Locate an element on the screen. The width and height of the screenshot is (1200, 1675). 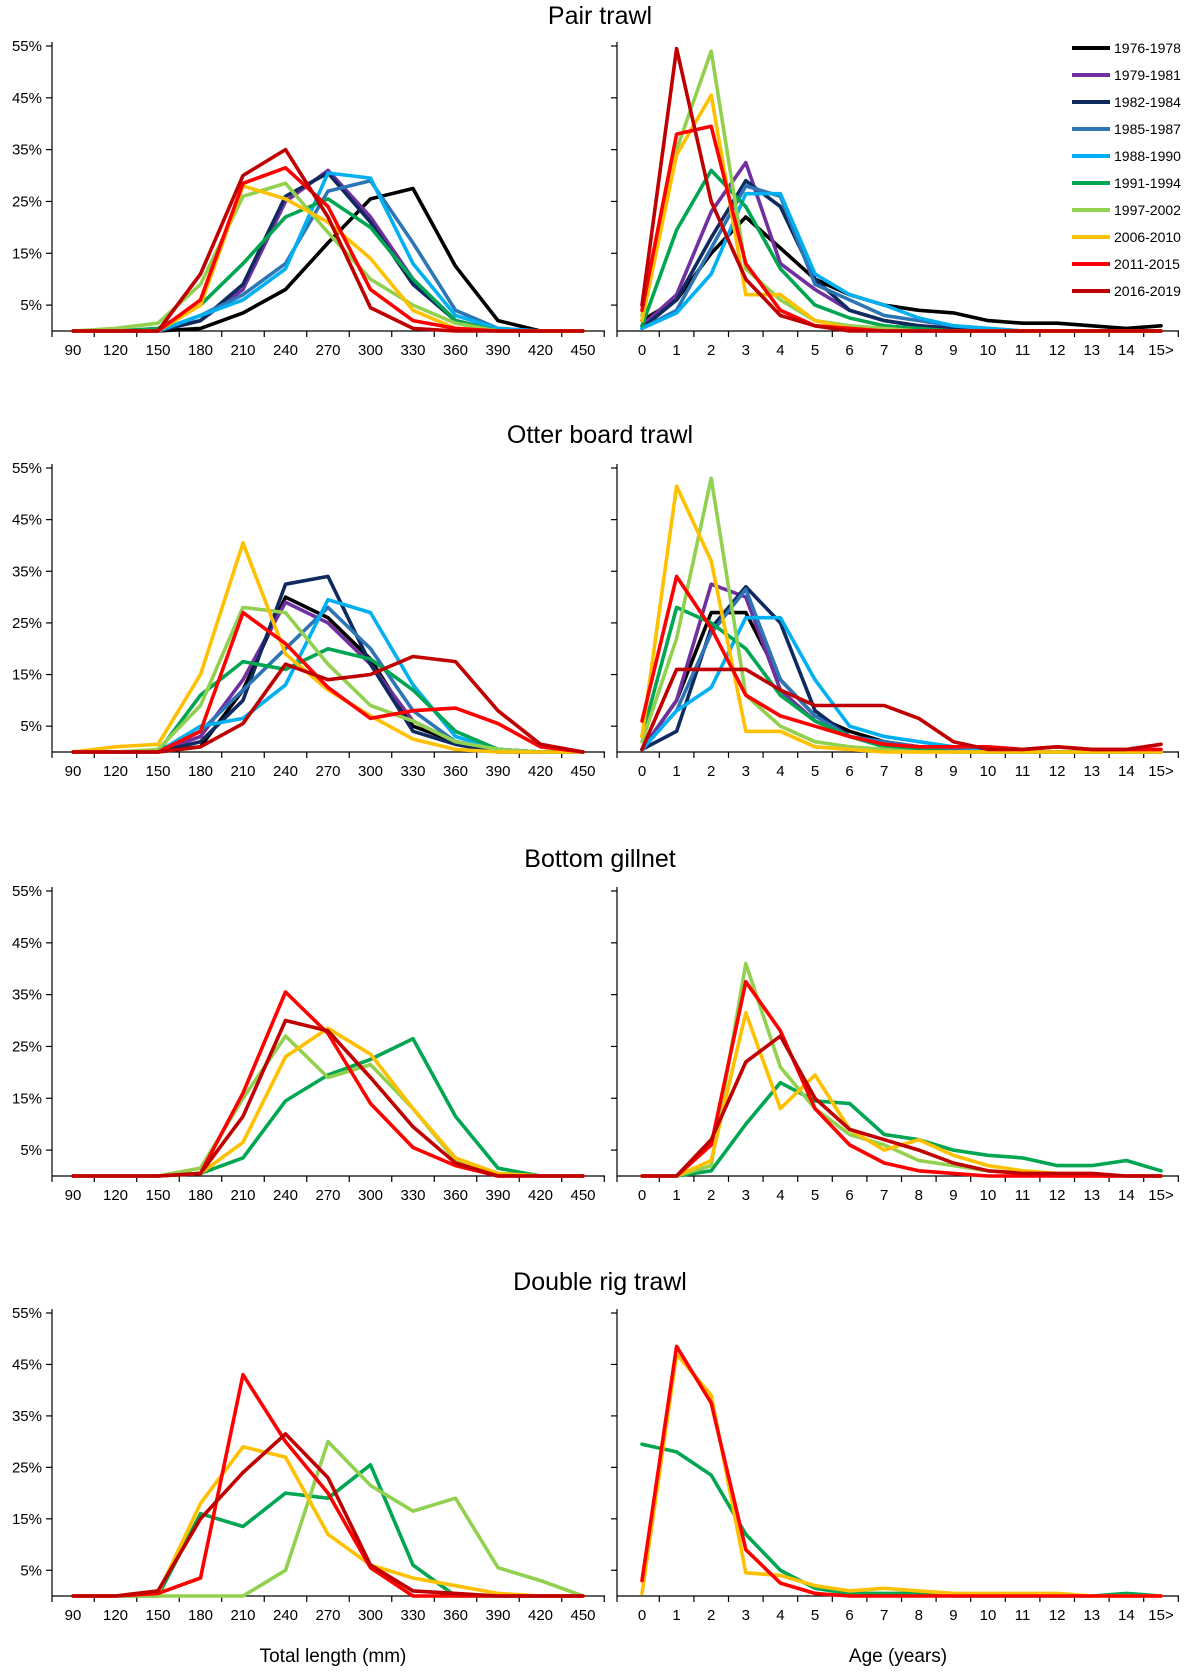
panel-double-rig-trawl-age: 0 1 2 3 4 5 6 7 8 9 10 11 12 13 14 15> is located at coordinates (895, 1466).